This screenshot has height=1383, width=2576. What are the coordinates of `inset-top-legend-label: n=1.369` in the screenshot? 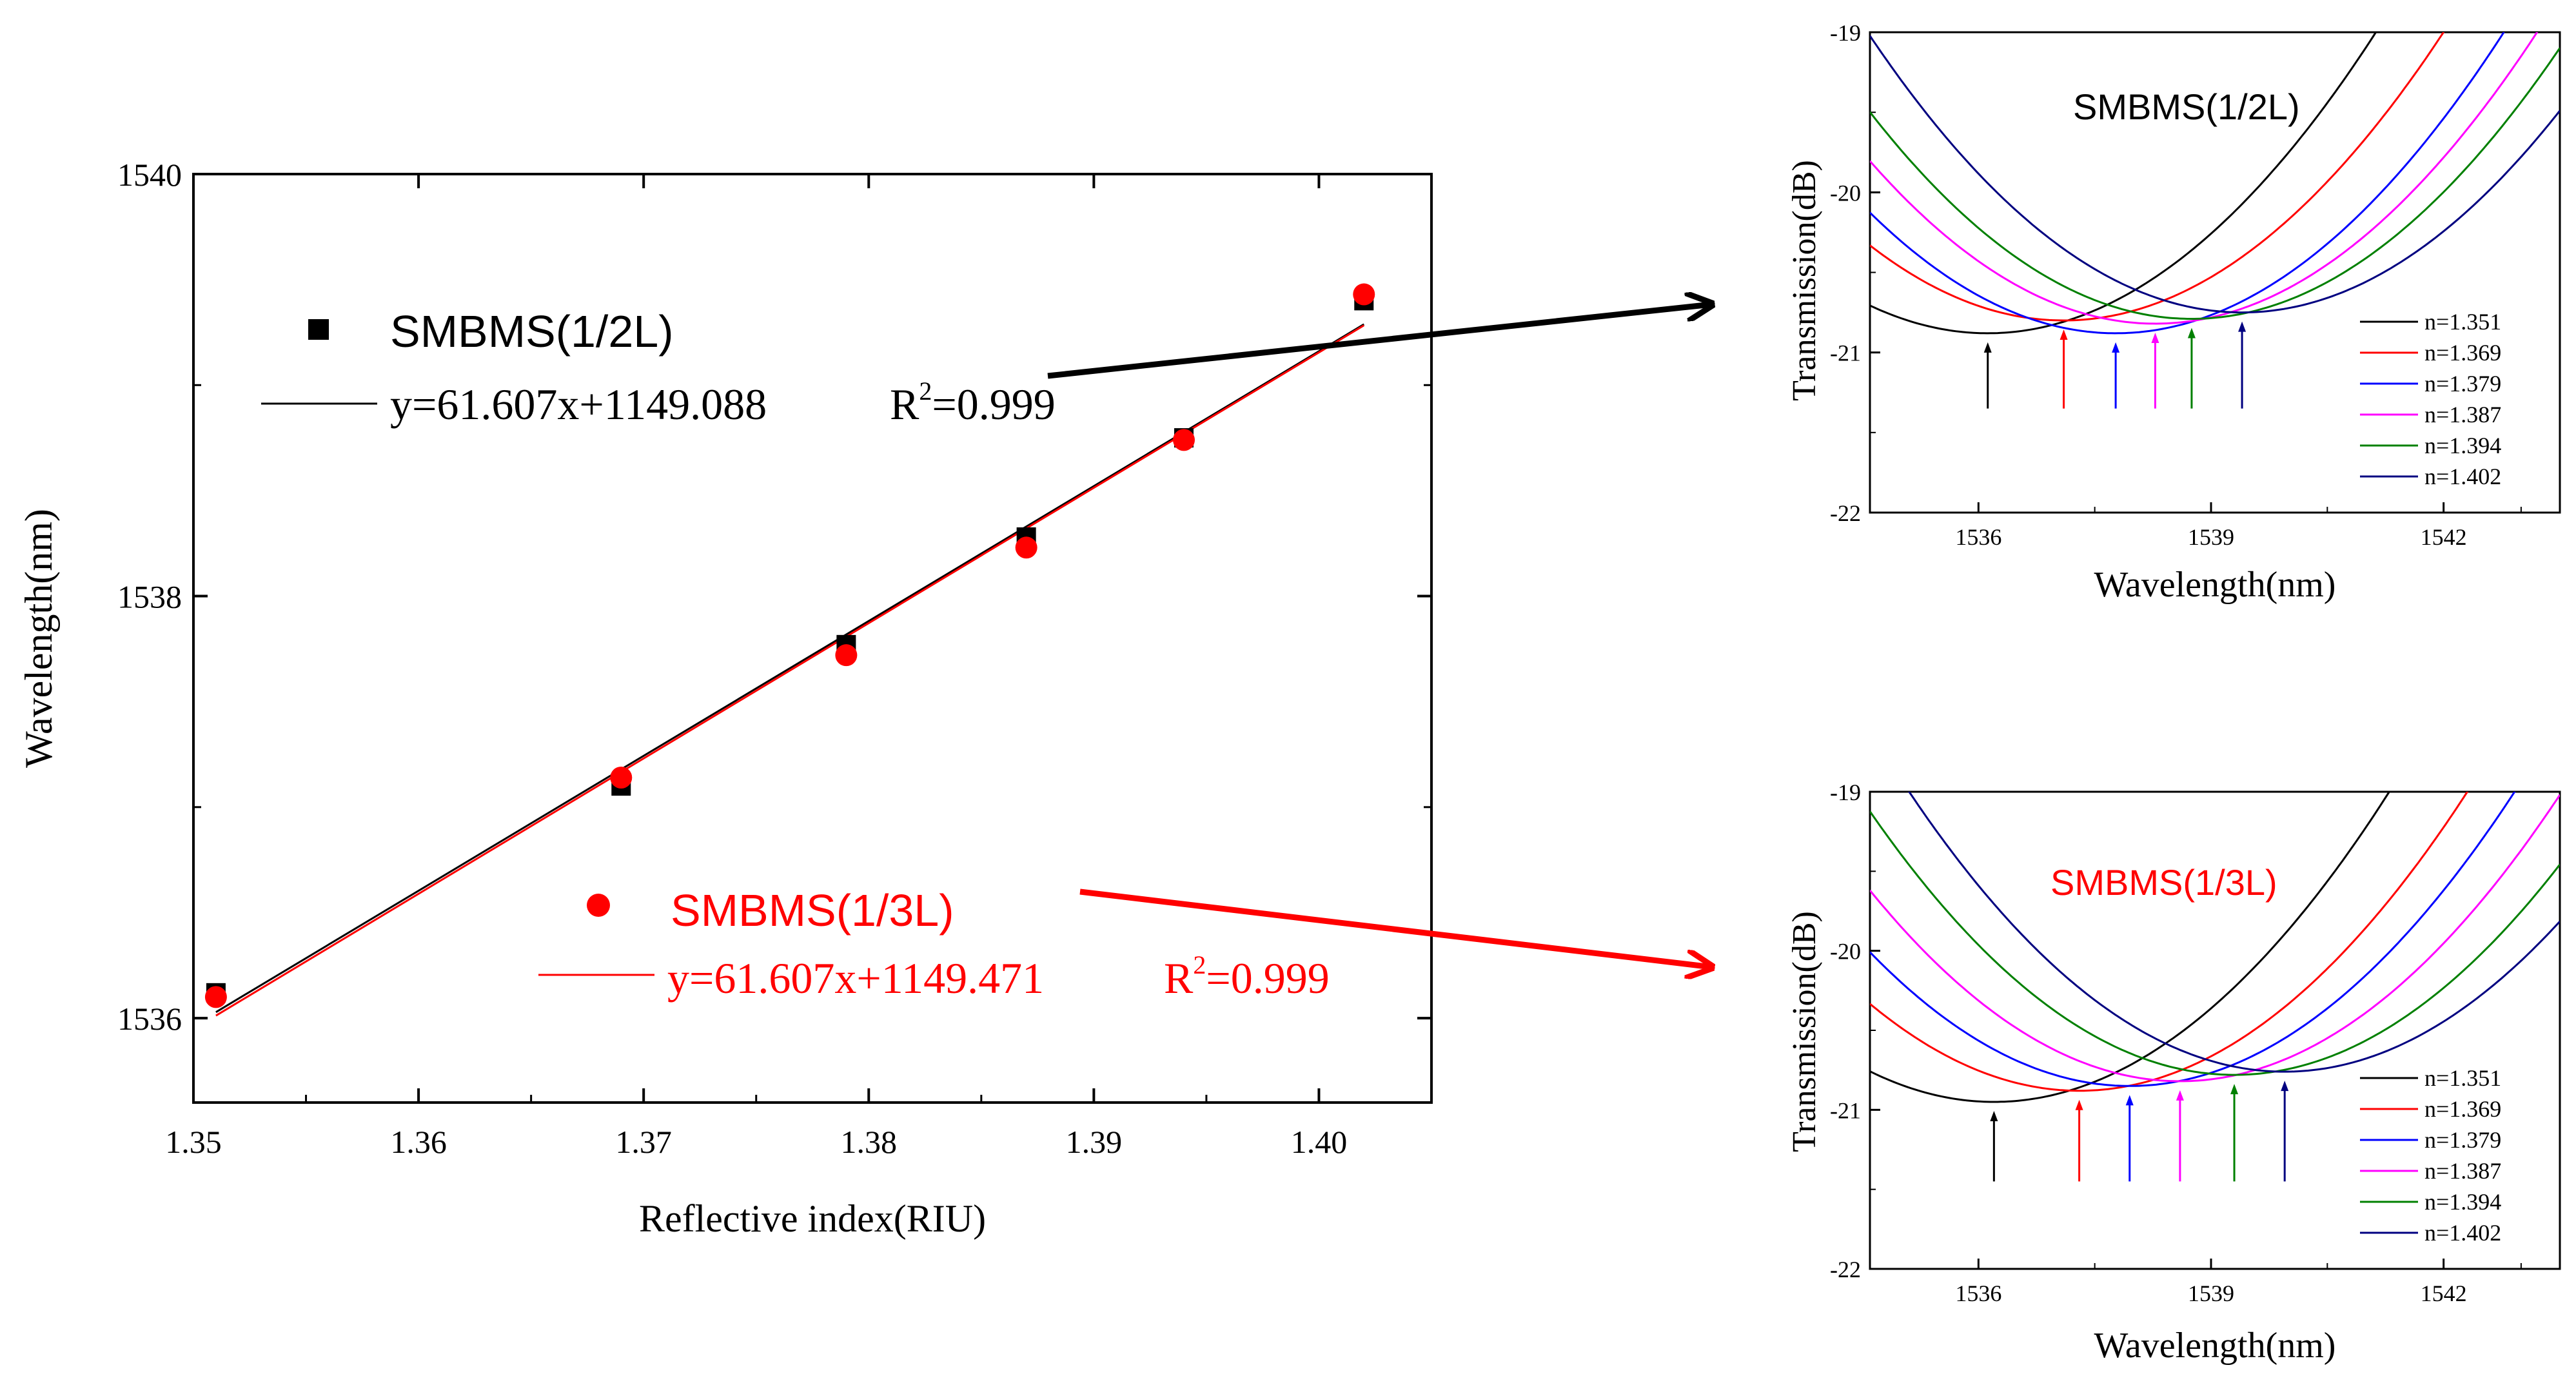 It's located at (2462, 353).